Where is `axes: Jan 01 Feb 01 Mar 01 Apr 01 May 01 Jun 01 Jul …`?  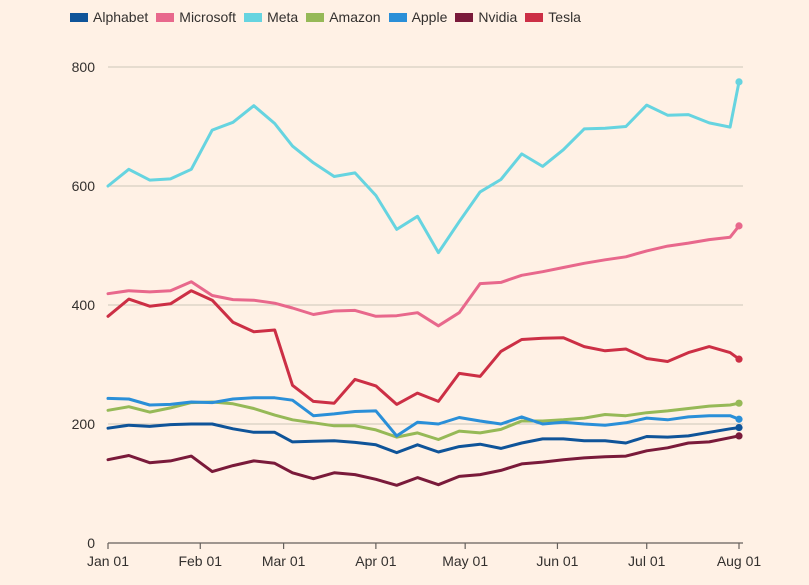
axes: Jan 01 Feb 01 Mar 01 Apr 01 May 01 Jun 01 Jul … is located at coordinates (424, 555).